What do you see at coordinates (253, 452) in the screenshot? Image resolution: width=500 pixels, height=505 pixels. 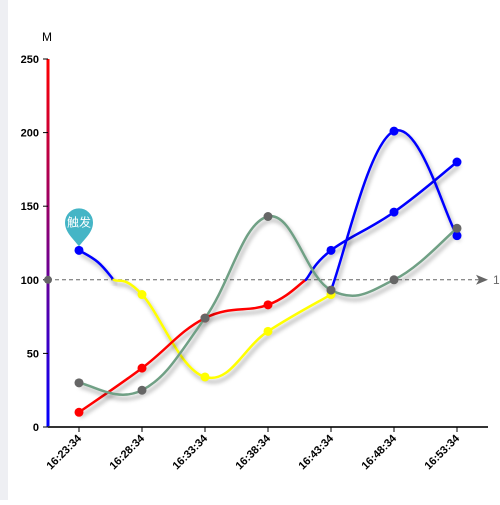 I see `x-tick-label: 16:38:34` at bounding box center [253, 452].